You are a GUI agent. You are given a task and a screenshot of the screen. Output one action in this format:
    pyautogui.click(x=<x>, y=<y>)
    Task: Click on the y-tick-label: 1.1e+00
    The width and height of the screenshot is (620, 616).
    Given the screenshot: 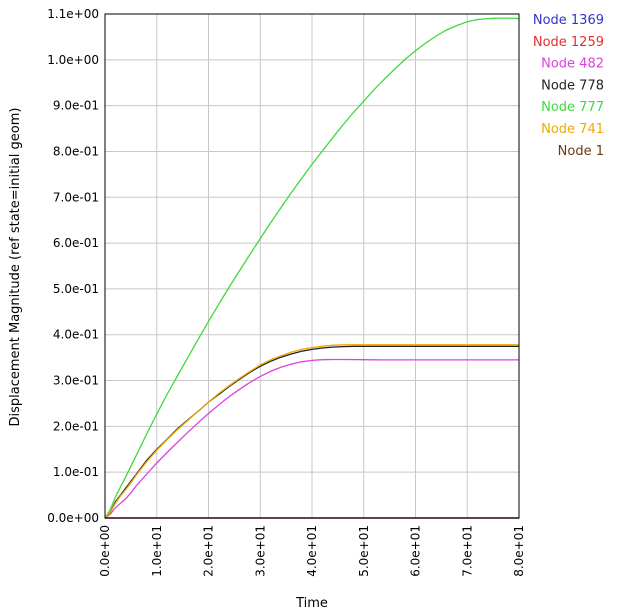 What is the action you would take?
    pyautogui.click(x=73, y=14)
    